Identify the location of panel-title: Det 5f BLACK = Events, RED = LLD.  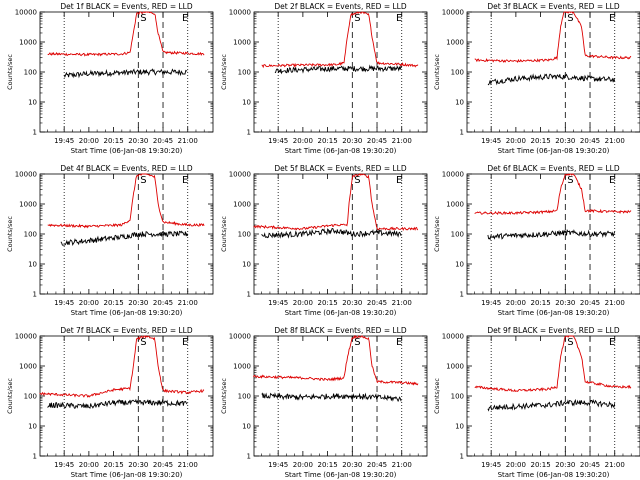
(340, 168).